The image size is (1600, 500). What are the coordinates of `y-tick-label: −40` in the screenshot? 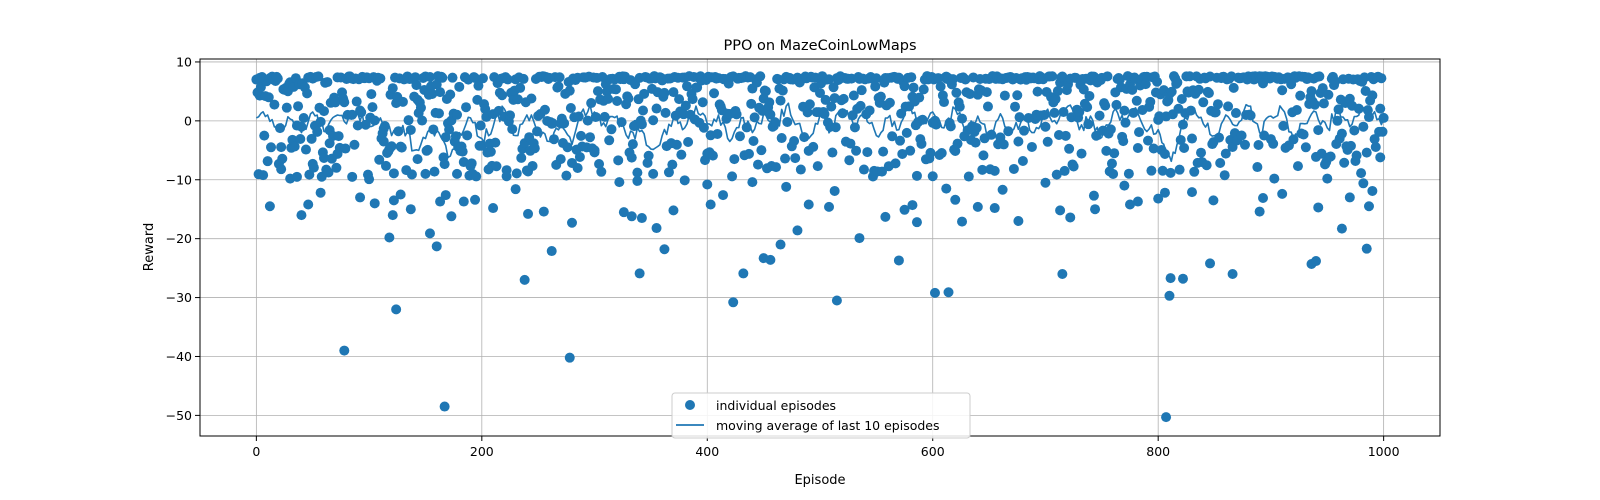 It's located at (179, 356).